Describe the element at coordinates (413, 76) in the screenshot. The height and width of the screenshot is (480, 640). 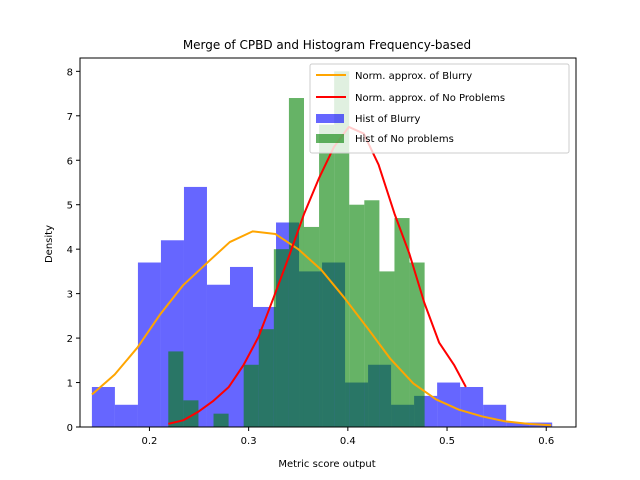
I see `legend-label-blurry-line: Norm. approx. of Blurry` at that location.